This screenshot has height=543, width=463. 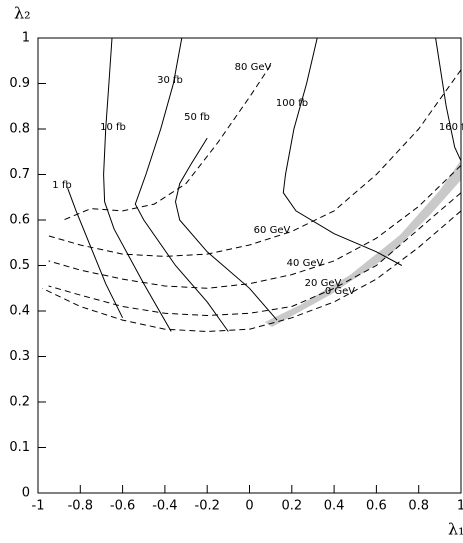 I want to click on x-tick-label: -0.4, so click(x=164, y=506).